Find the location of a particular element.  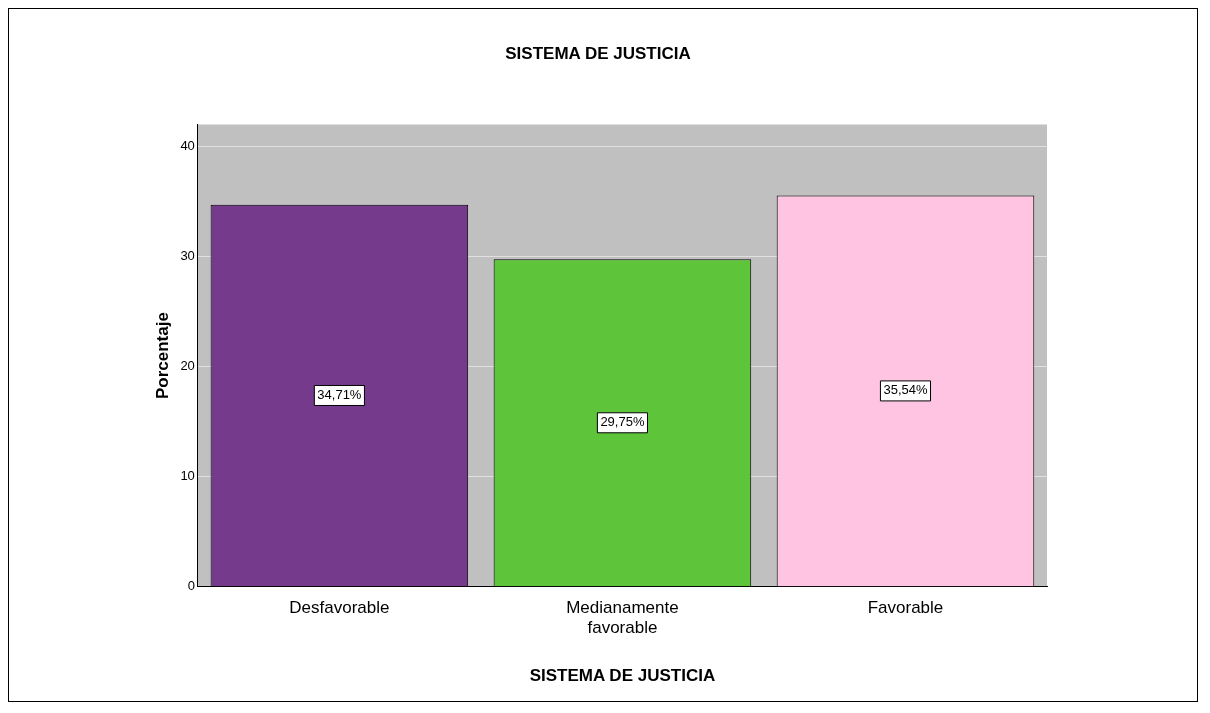

y-axis-title: Porcentaje is located at coordinates (162, 356).